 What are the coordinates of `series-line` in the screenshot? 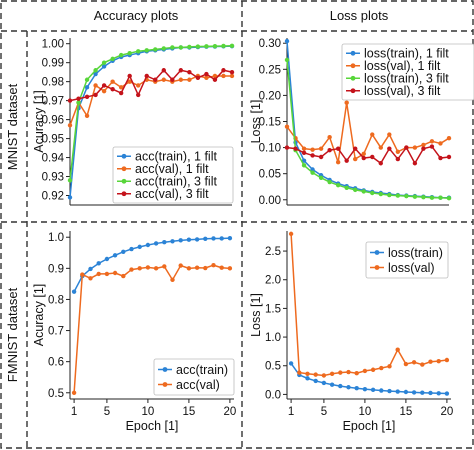 It's located at (368, 132).